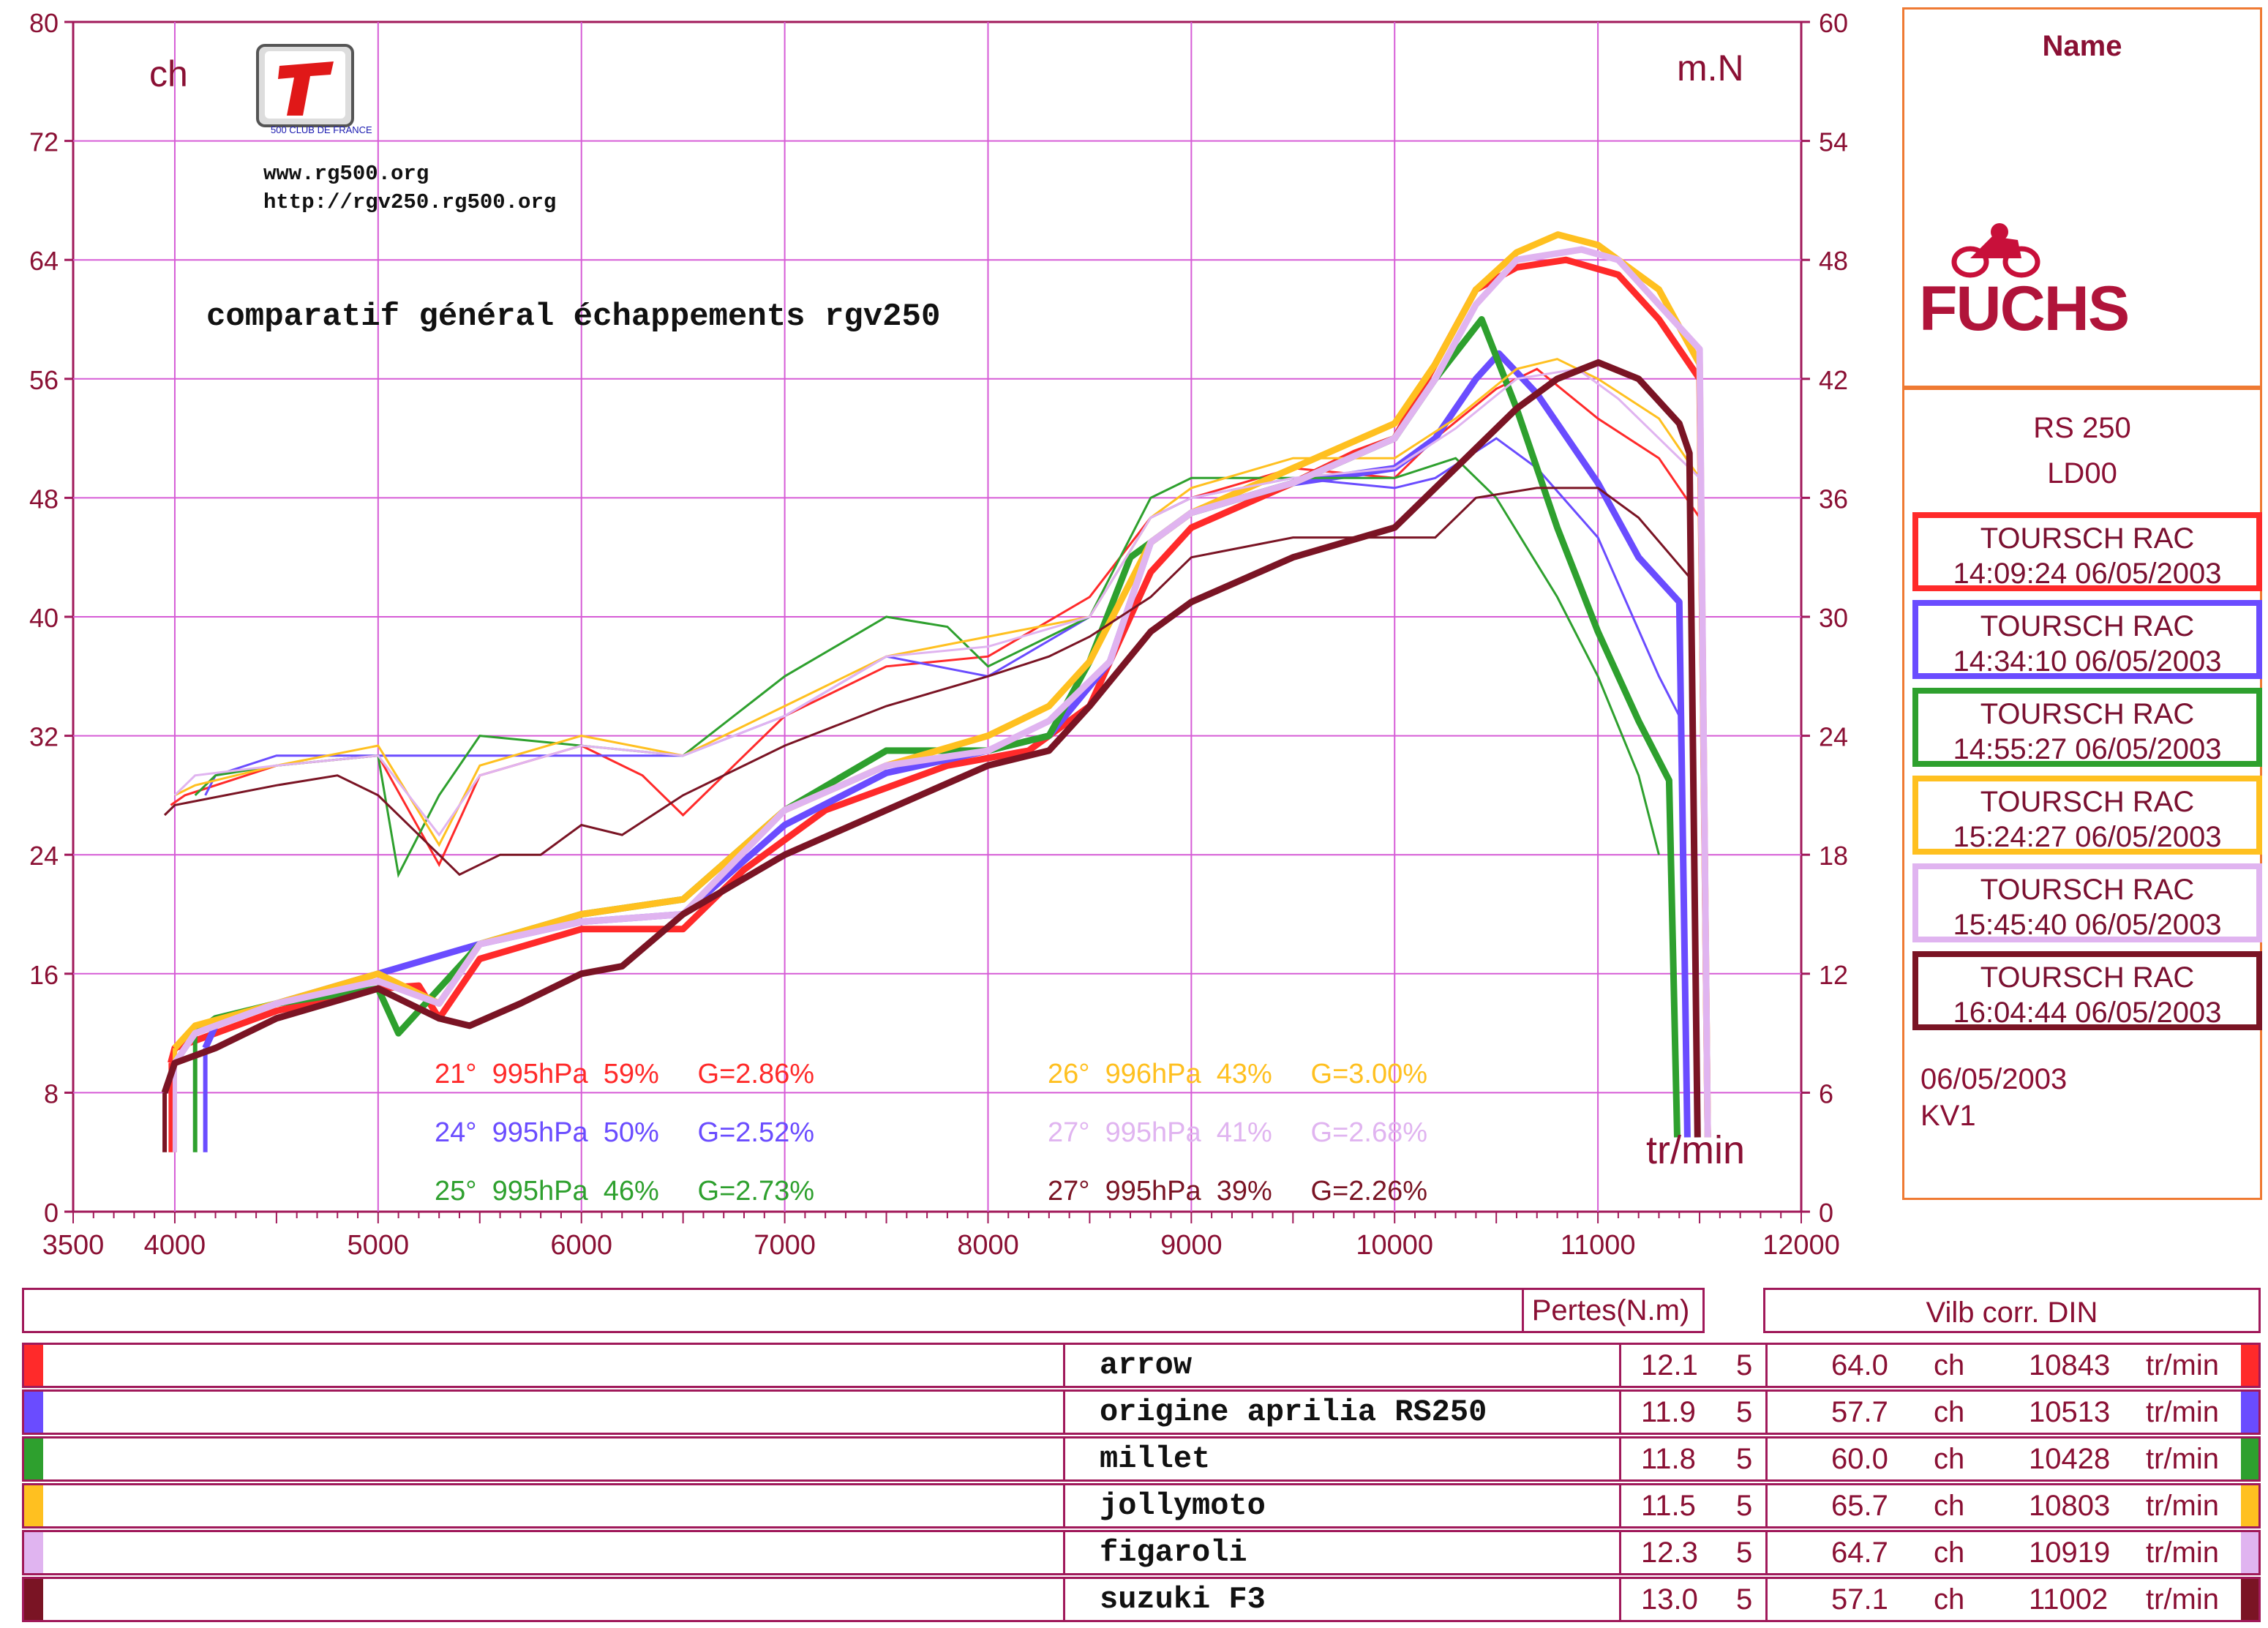 Image resolution: width=2268 pixels, height=1628 pixels. Describe the element at coordinates (1833, 618) in the screenshot. I see `y-right-tick-label: 30` at that location.